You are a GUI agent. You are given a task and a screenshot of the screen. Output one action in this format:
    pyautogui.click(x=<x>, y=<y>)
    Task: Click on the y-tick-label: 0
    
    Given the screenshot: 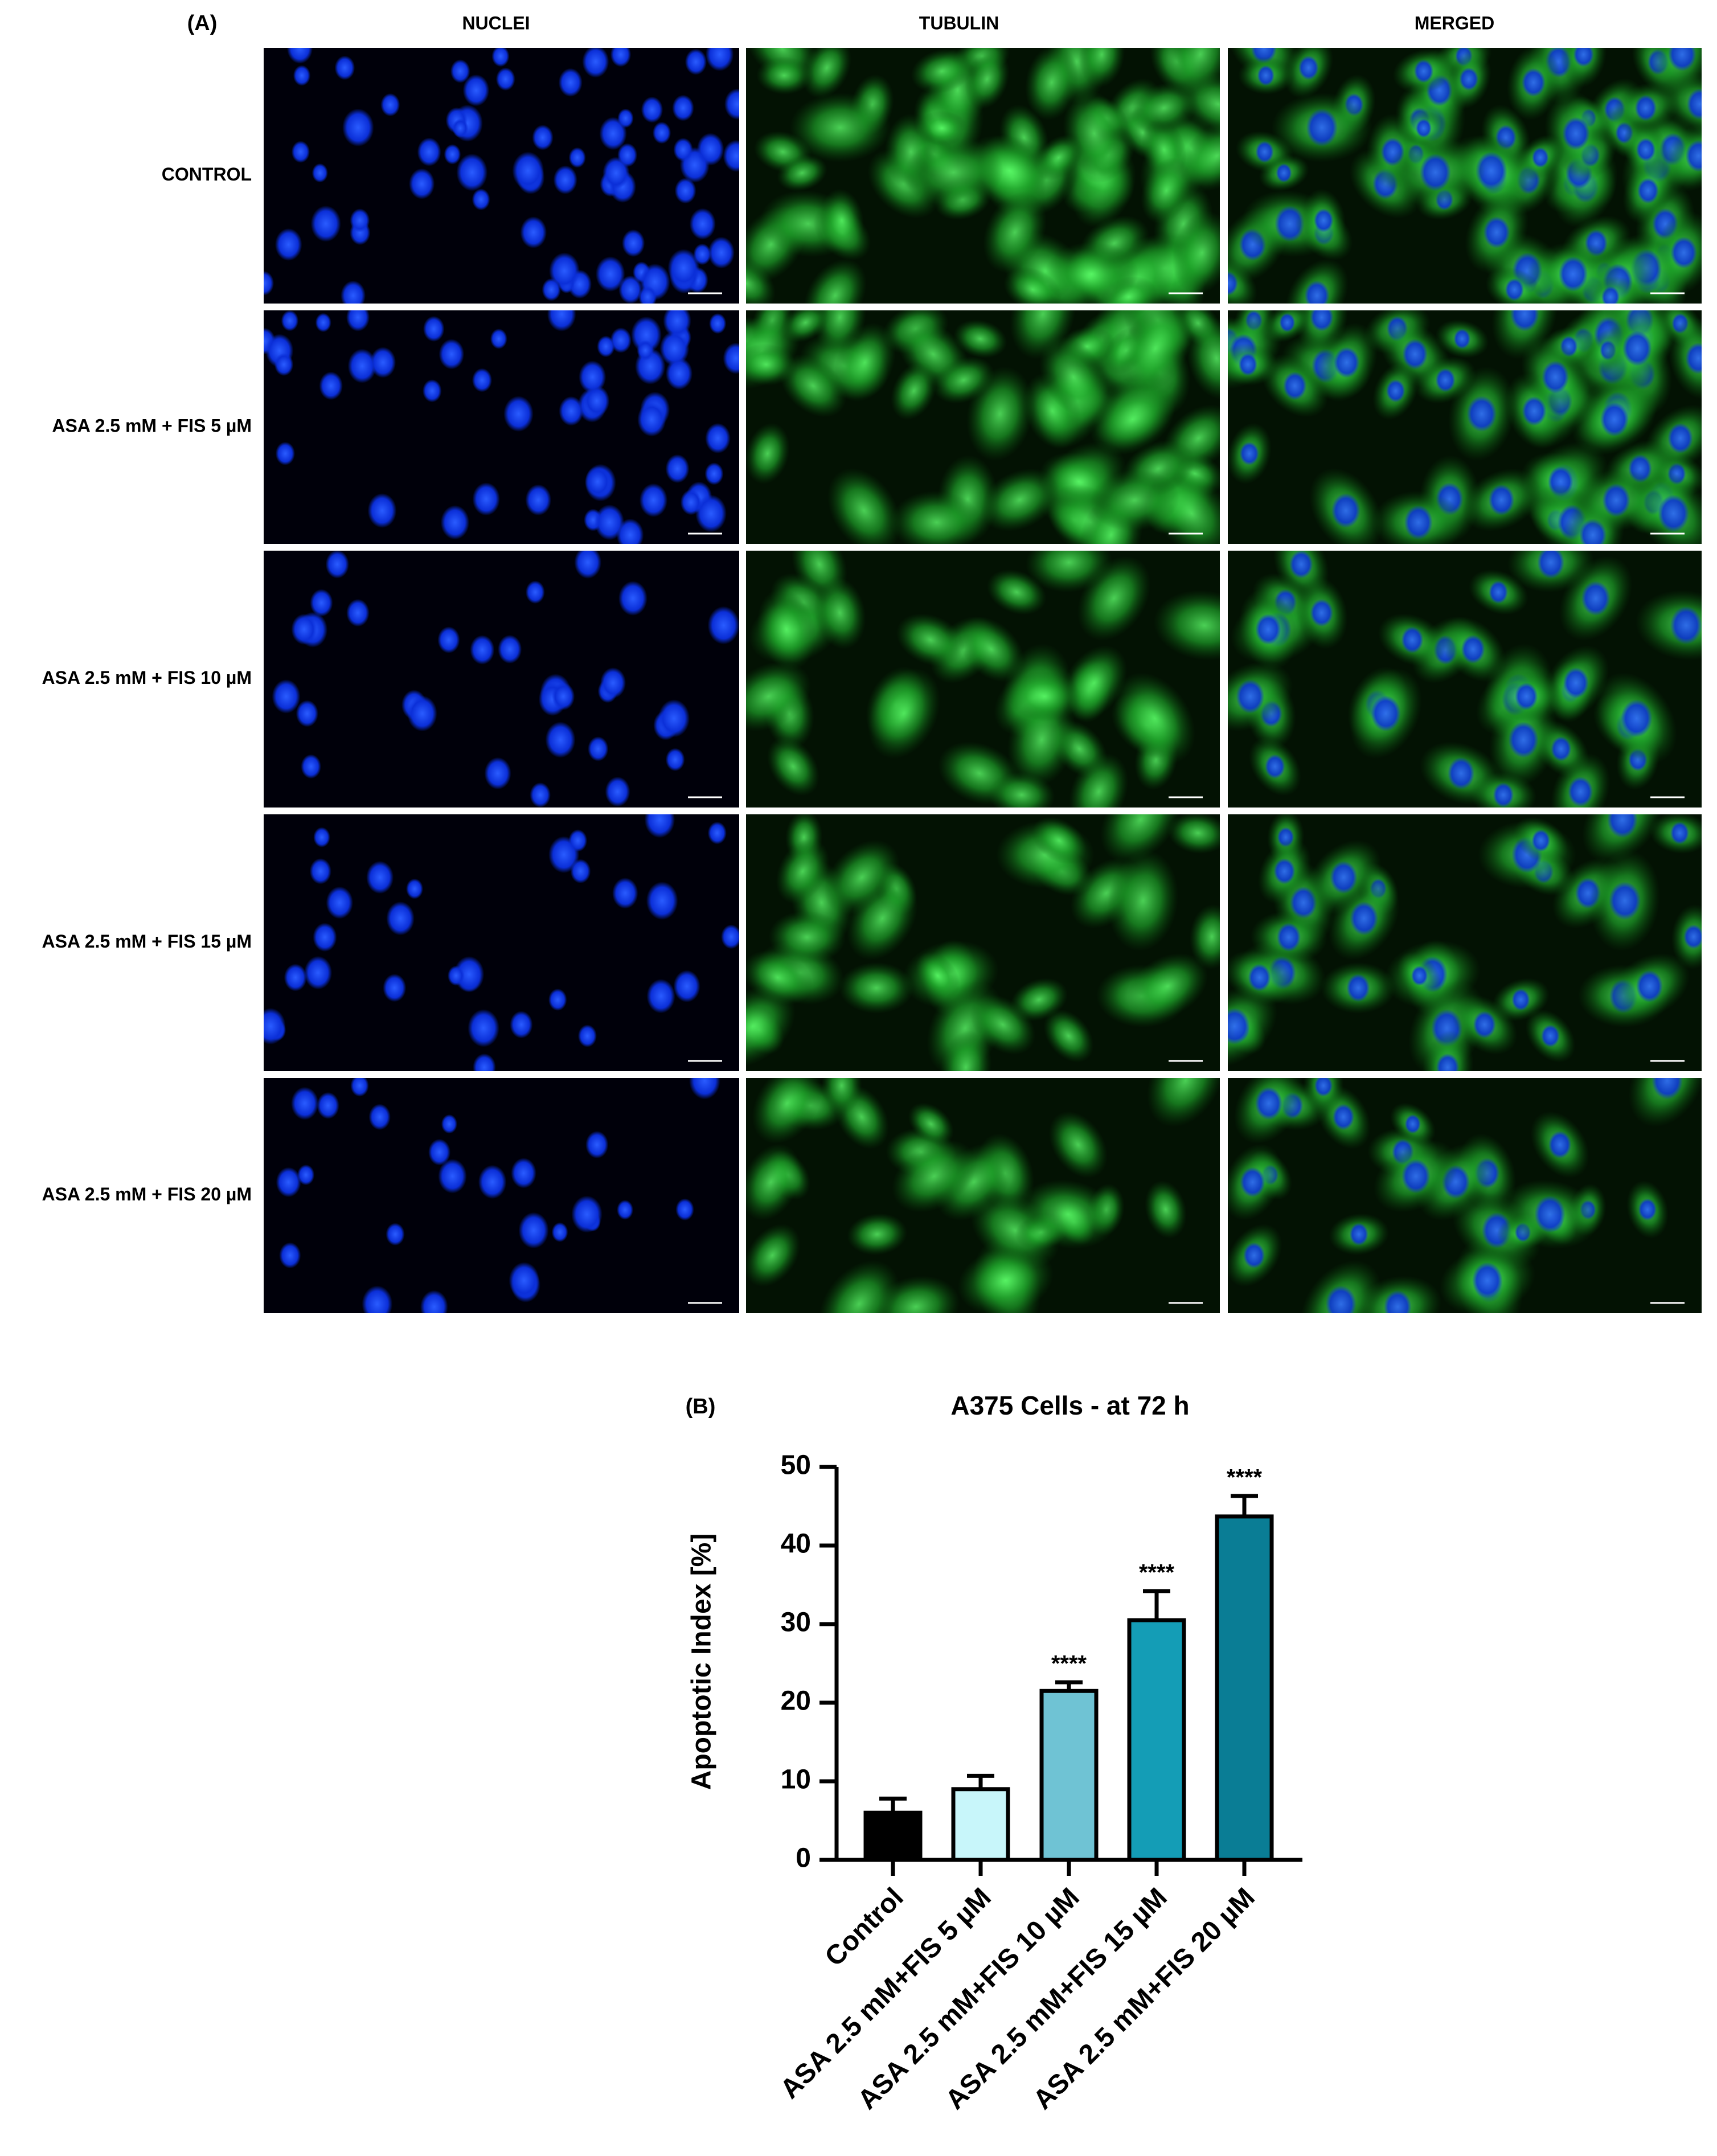 What is the action you would take?
    pyautogui.click(x=803, y=1858)
    